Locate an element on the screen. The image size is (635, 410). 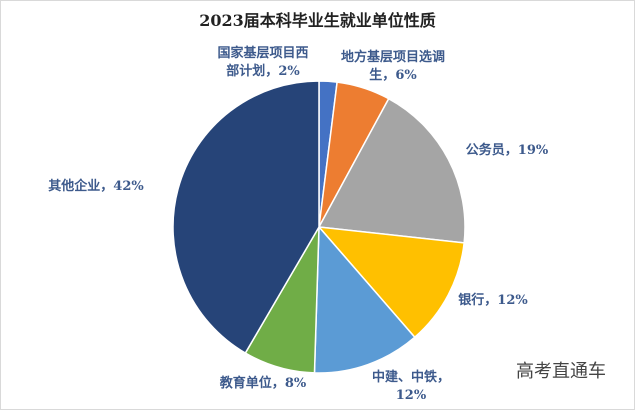
label-name: 中建、中铁 is located at coordinates (404, 377).